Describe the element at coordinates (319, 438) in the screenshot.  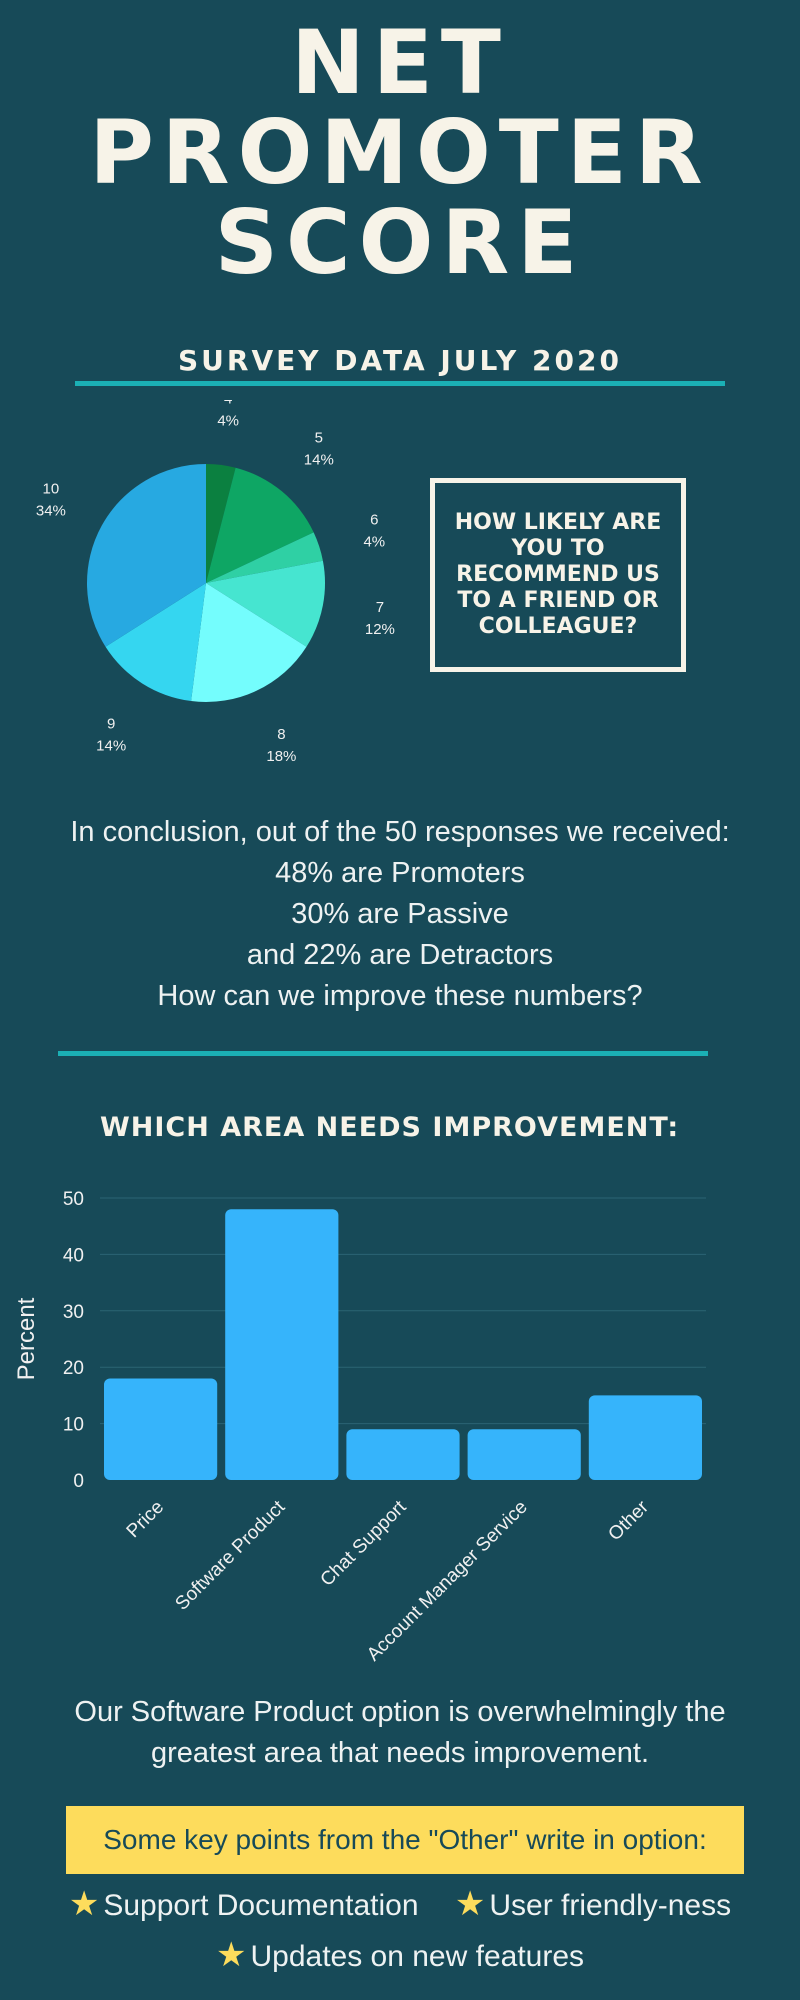
I see `pie-label-category: 5` at that location.